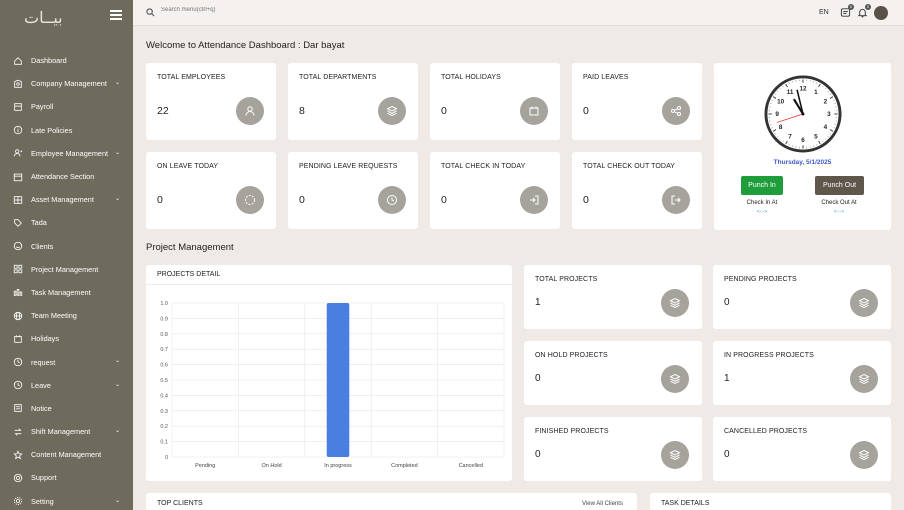 The height and width of the screenshot is (510, 904). I want to click on y-tick-label: 0.5, so click(164, 381).